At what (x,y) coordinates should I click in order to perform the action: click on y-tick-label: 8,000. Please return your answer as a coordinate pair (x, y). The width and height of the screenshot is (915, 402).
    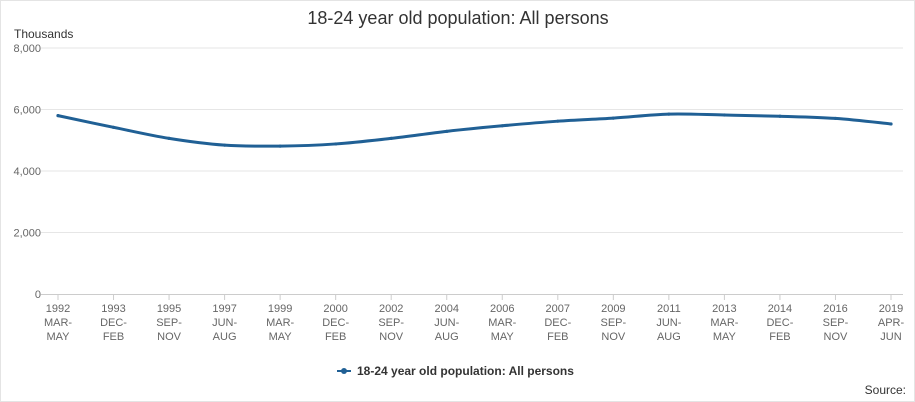
    Looking at the image, I should click on (27, 49).